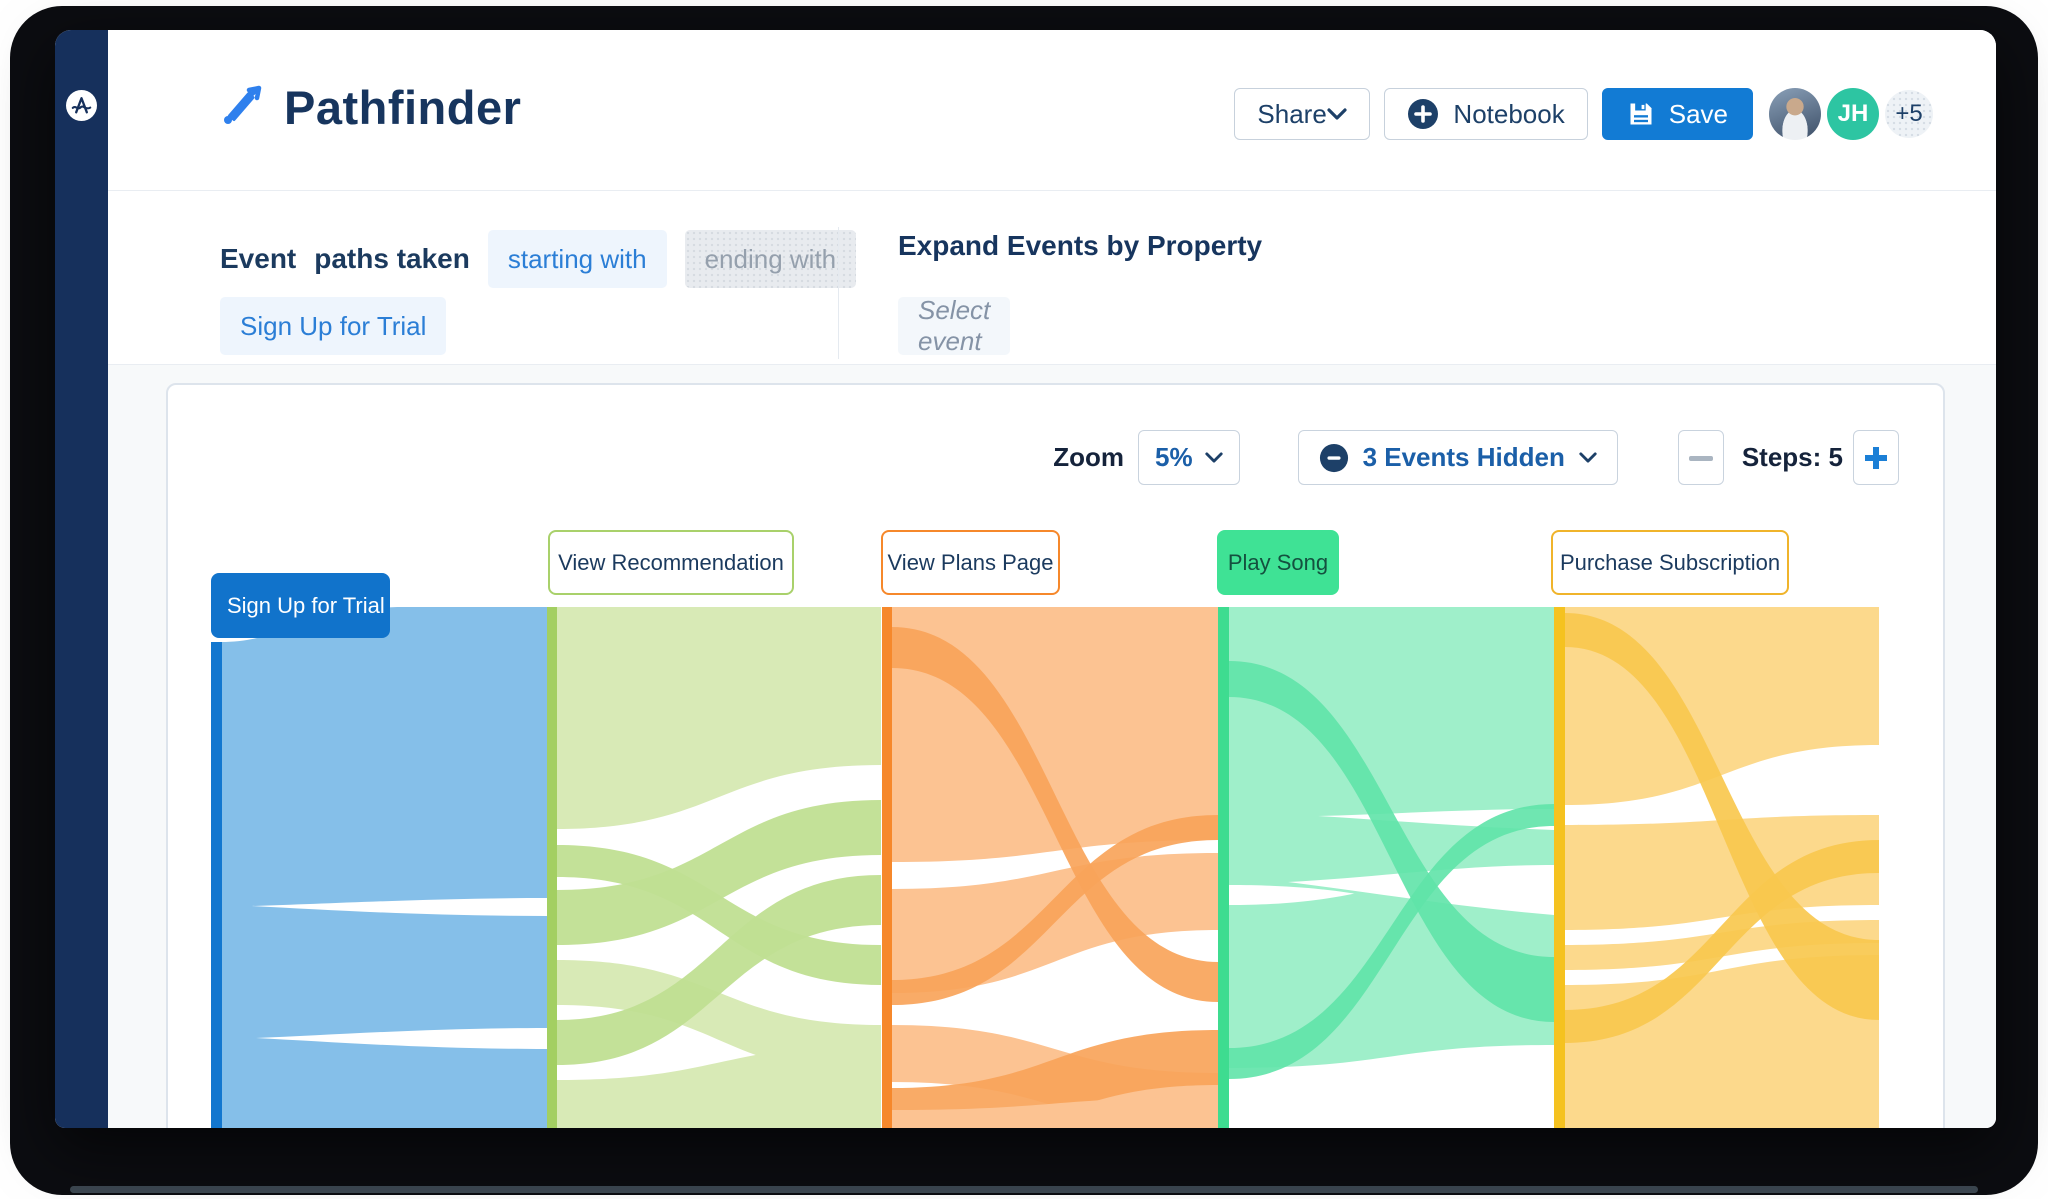 This screenshot has width=2048, height=1199. Describe the element at coordinates (1509, 113) in the screenshot. I see `notebook-button-label: Notebook` at that location.